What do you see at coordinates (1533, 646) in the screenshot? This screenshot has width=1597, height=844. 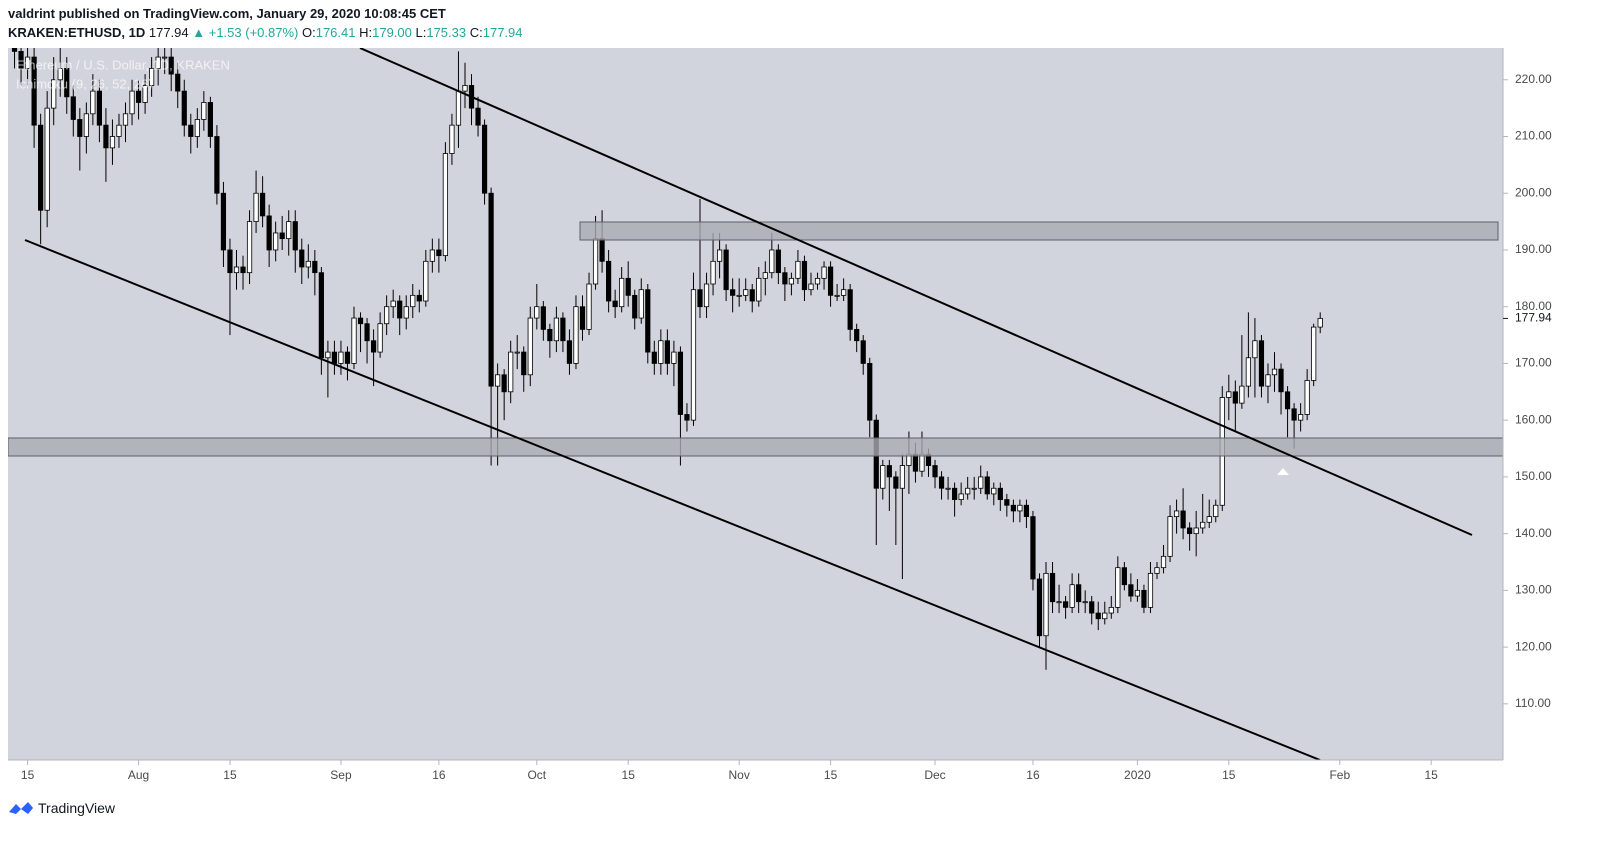 I see `y-tick-label: 120.00` at bounding box center [1533, 646].